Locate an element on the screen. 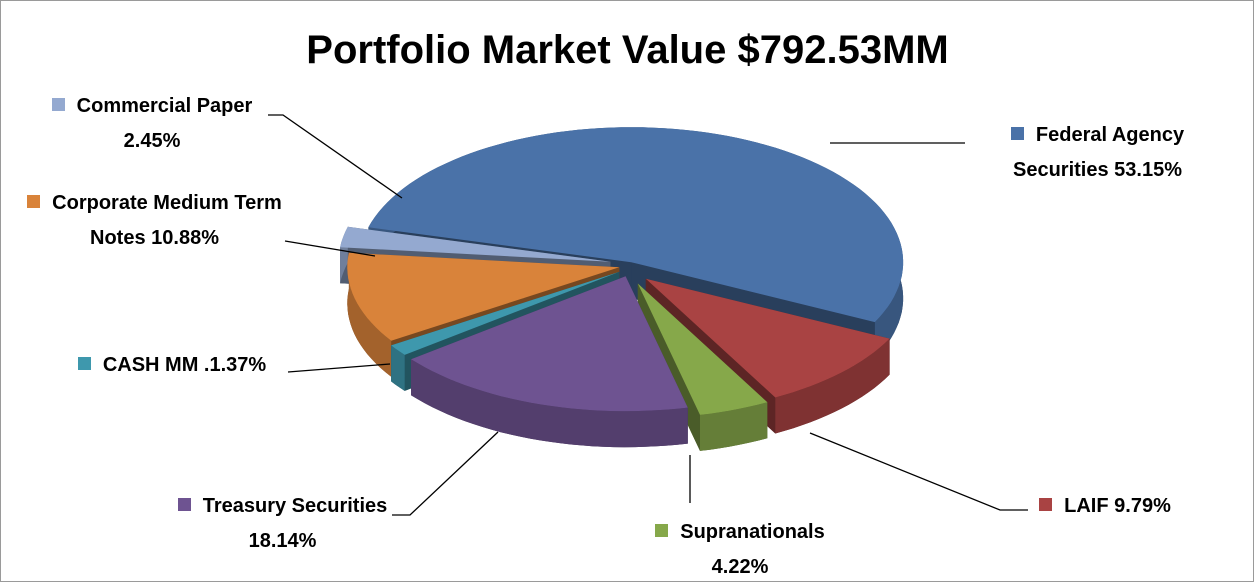 This screenshot has height=583, width=1255. label-value: 2.45% is located at coordinates (152, 141).